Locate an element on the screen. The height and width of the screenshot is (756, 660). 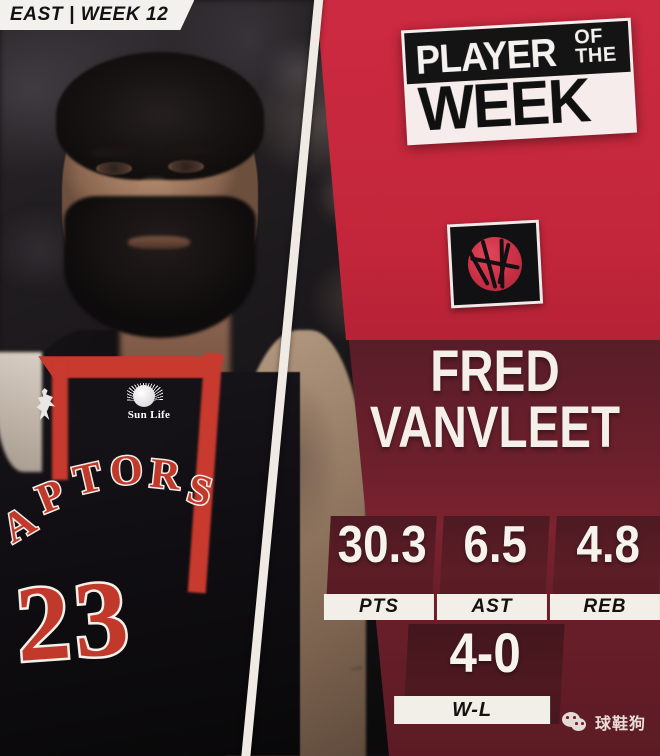
team-logo is located at coordinates (495, 264).